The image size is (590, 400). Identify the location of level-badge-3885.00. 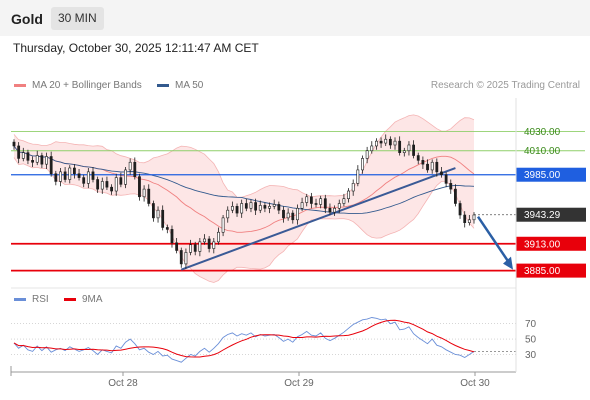
(551, 270).